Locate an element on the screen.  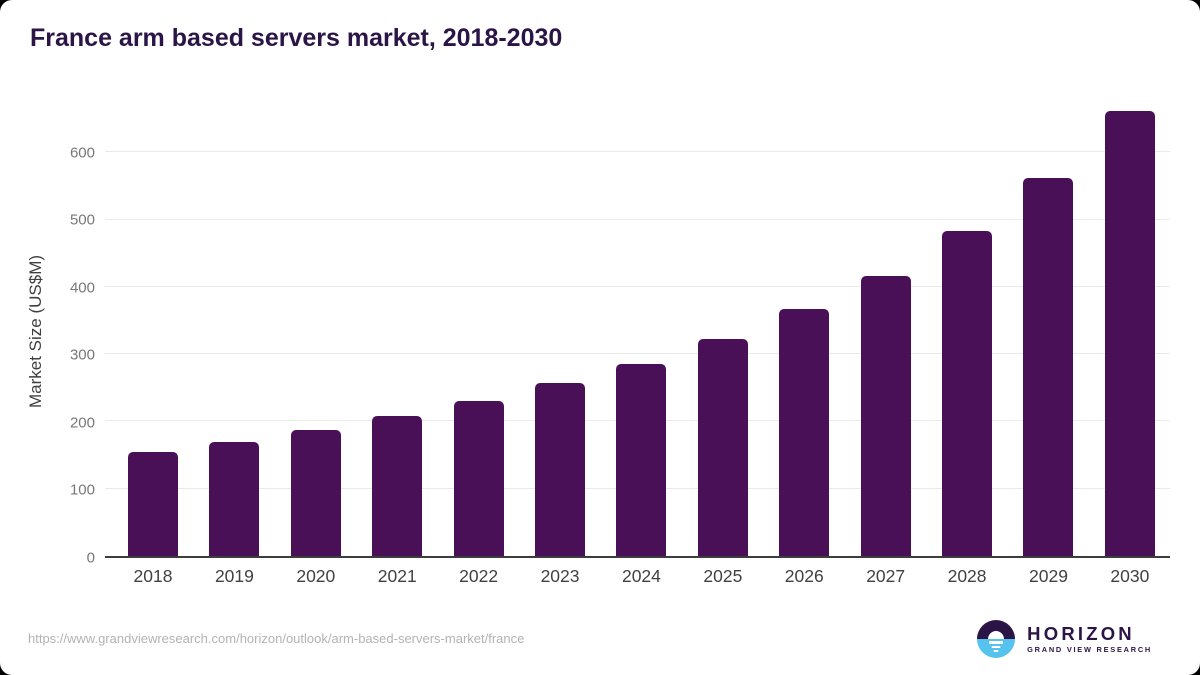
bar-2023 is located at coordinates (560, 469).